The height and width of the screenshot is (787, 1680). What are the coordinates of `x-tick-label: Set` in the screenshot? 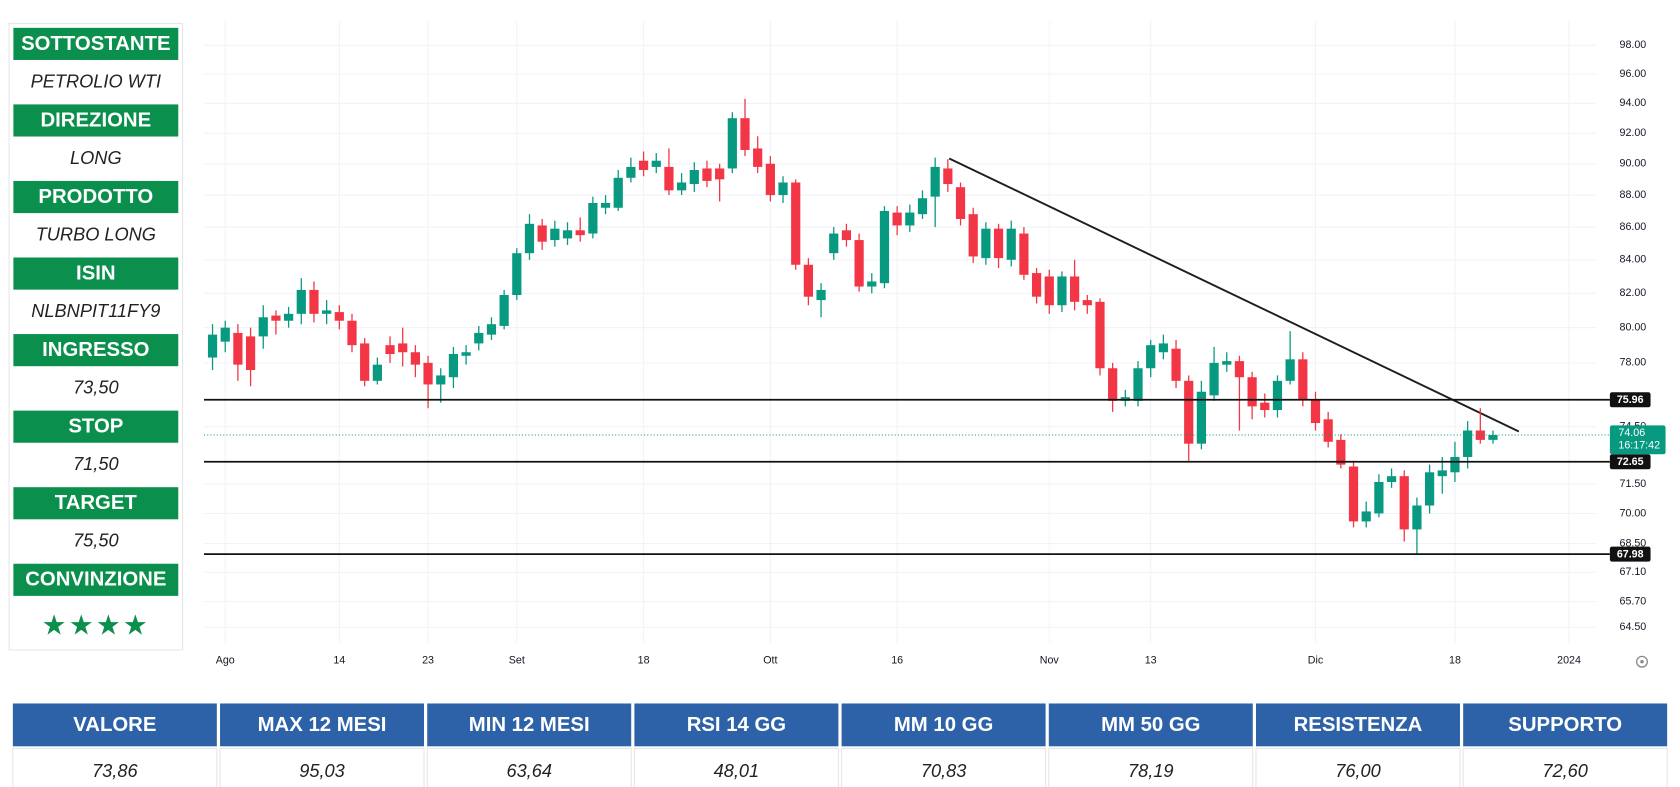 It's located at (517, 660).